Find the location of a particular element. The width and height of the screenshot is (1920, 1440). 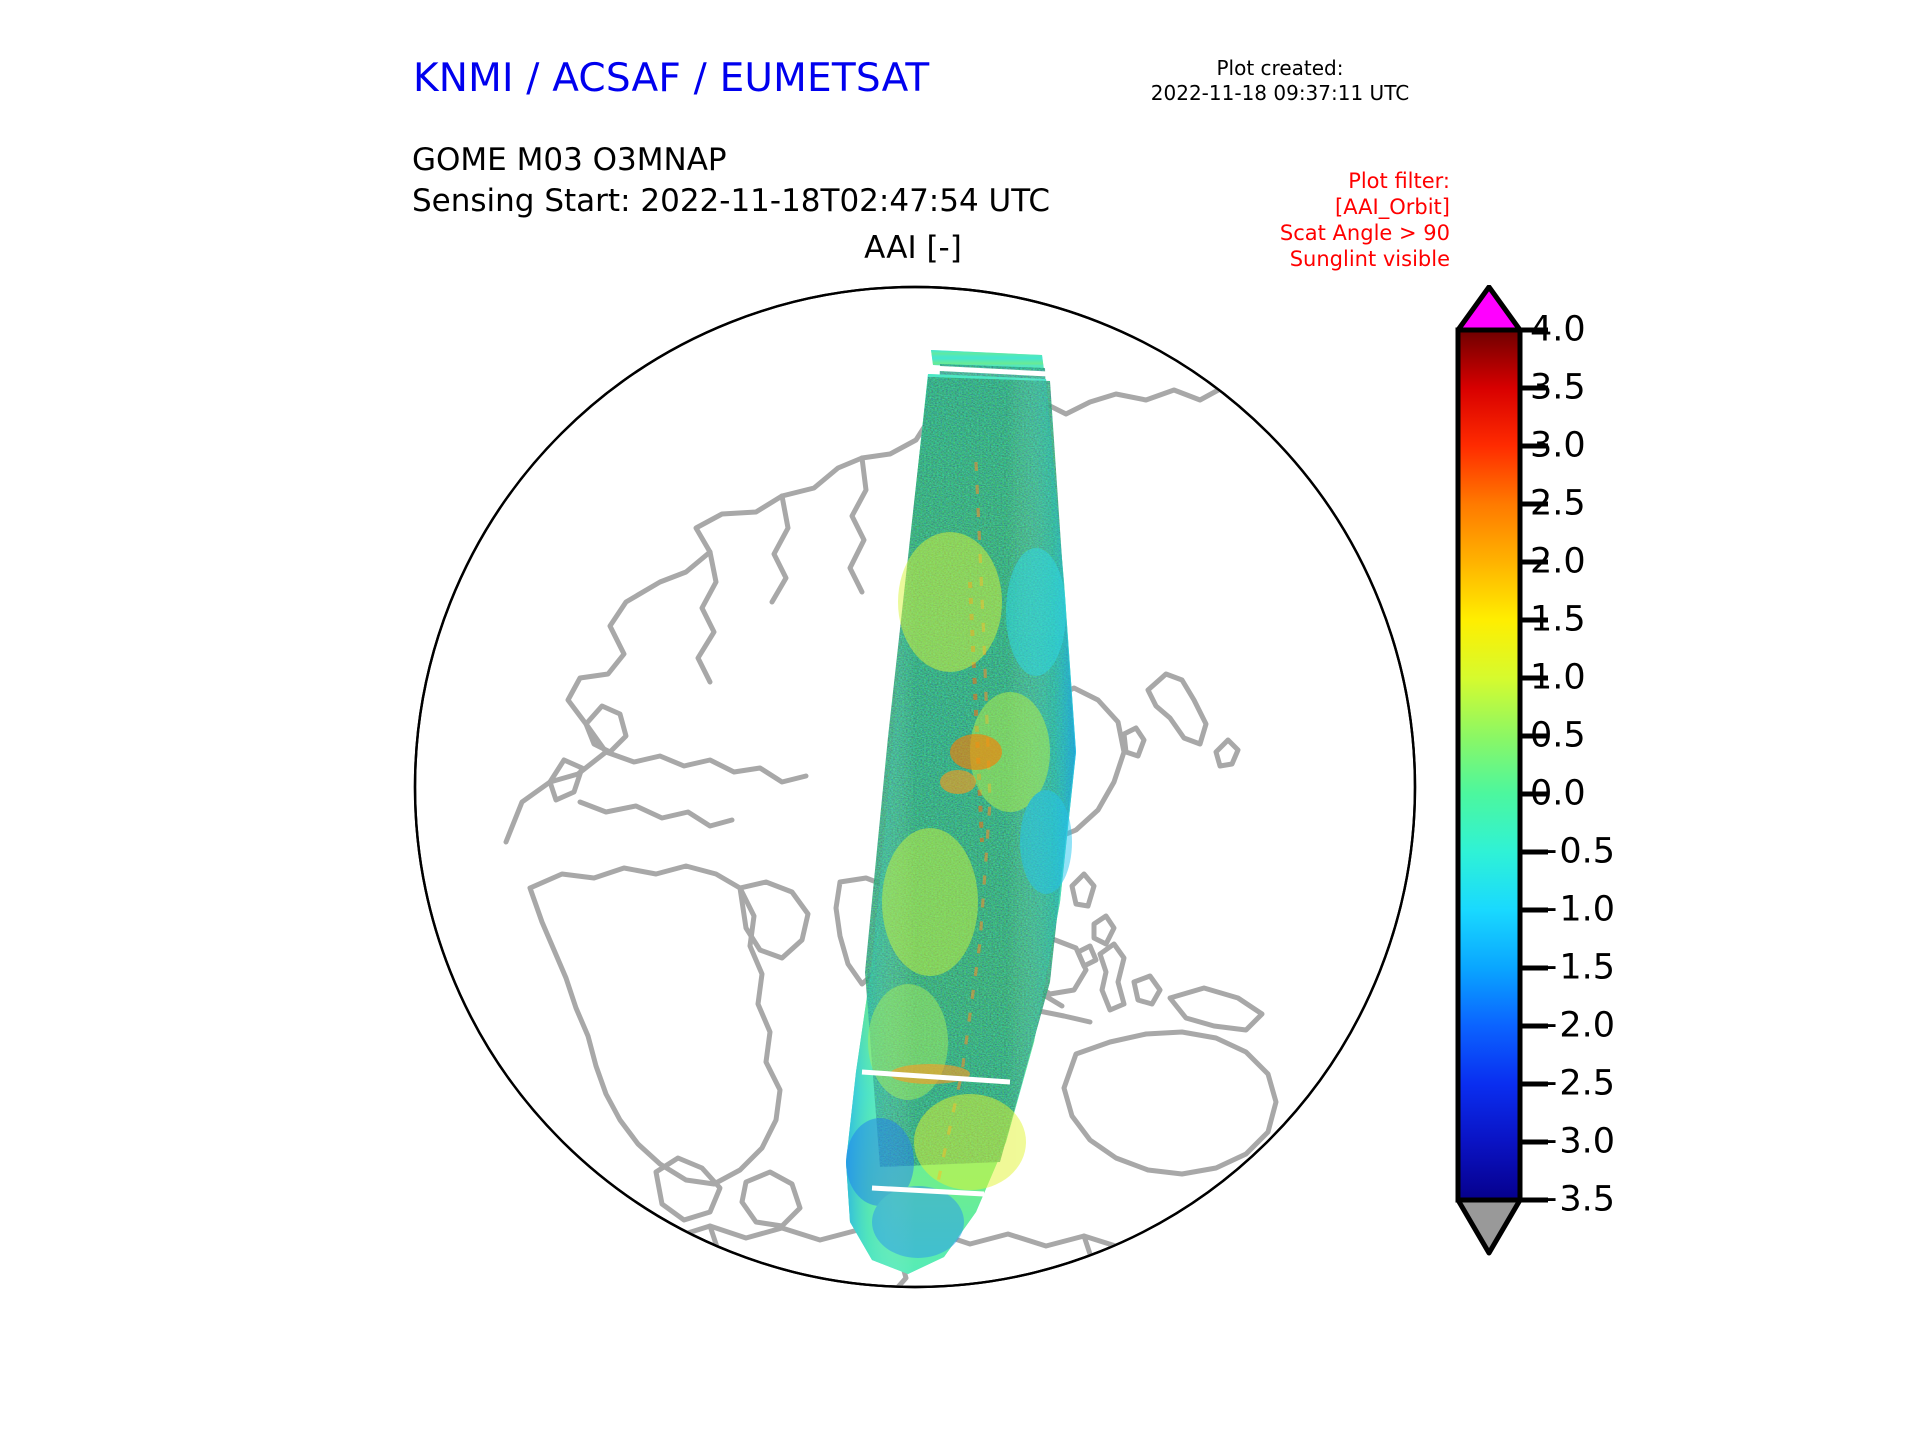

colorbar-tick-label: −3.5 is located at coordinates (1572, 1199).